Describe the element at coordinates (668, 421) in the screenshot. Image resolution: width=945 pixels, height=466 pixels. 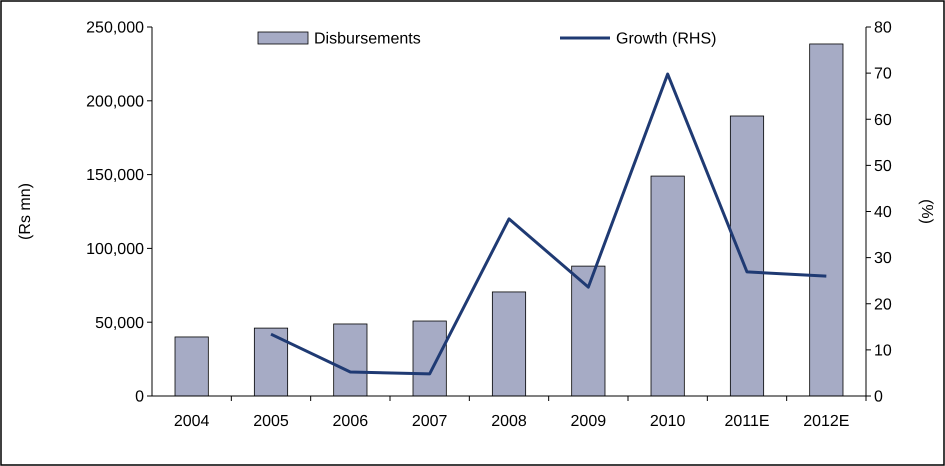
I see `x-tick-label: 2010` at that location.